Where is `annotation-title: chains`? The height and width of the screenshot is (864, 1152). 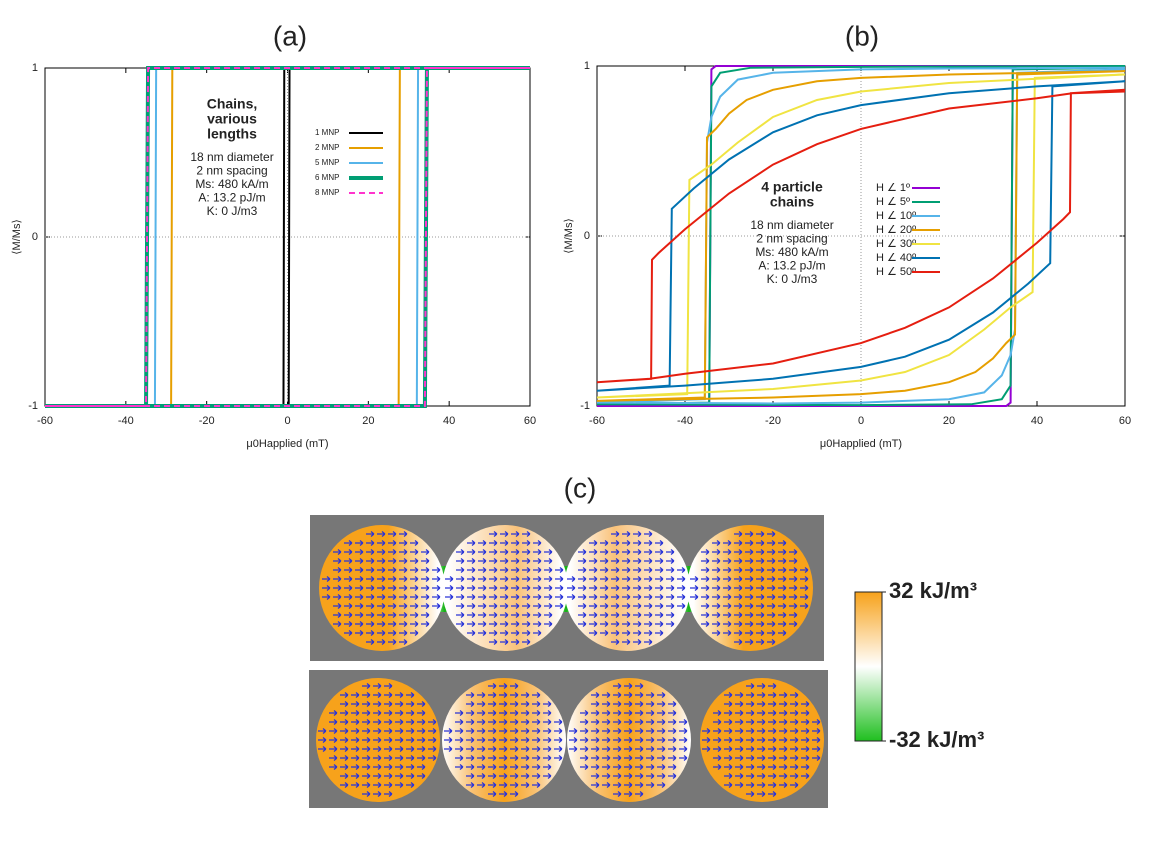
annotation-title: chains is located at coordinates (792, 202).